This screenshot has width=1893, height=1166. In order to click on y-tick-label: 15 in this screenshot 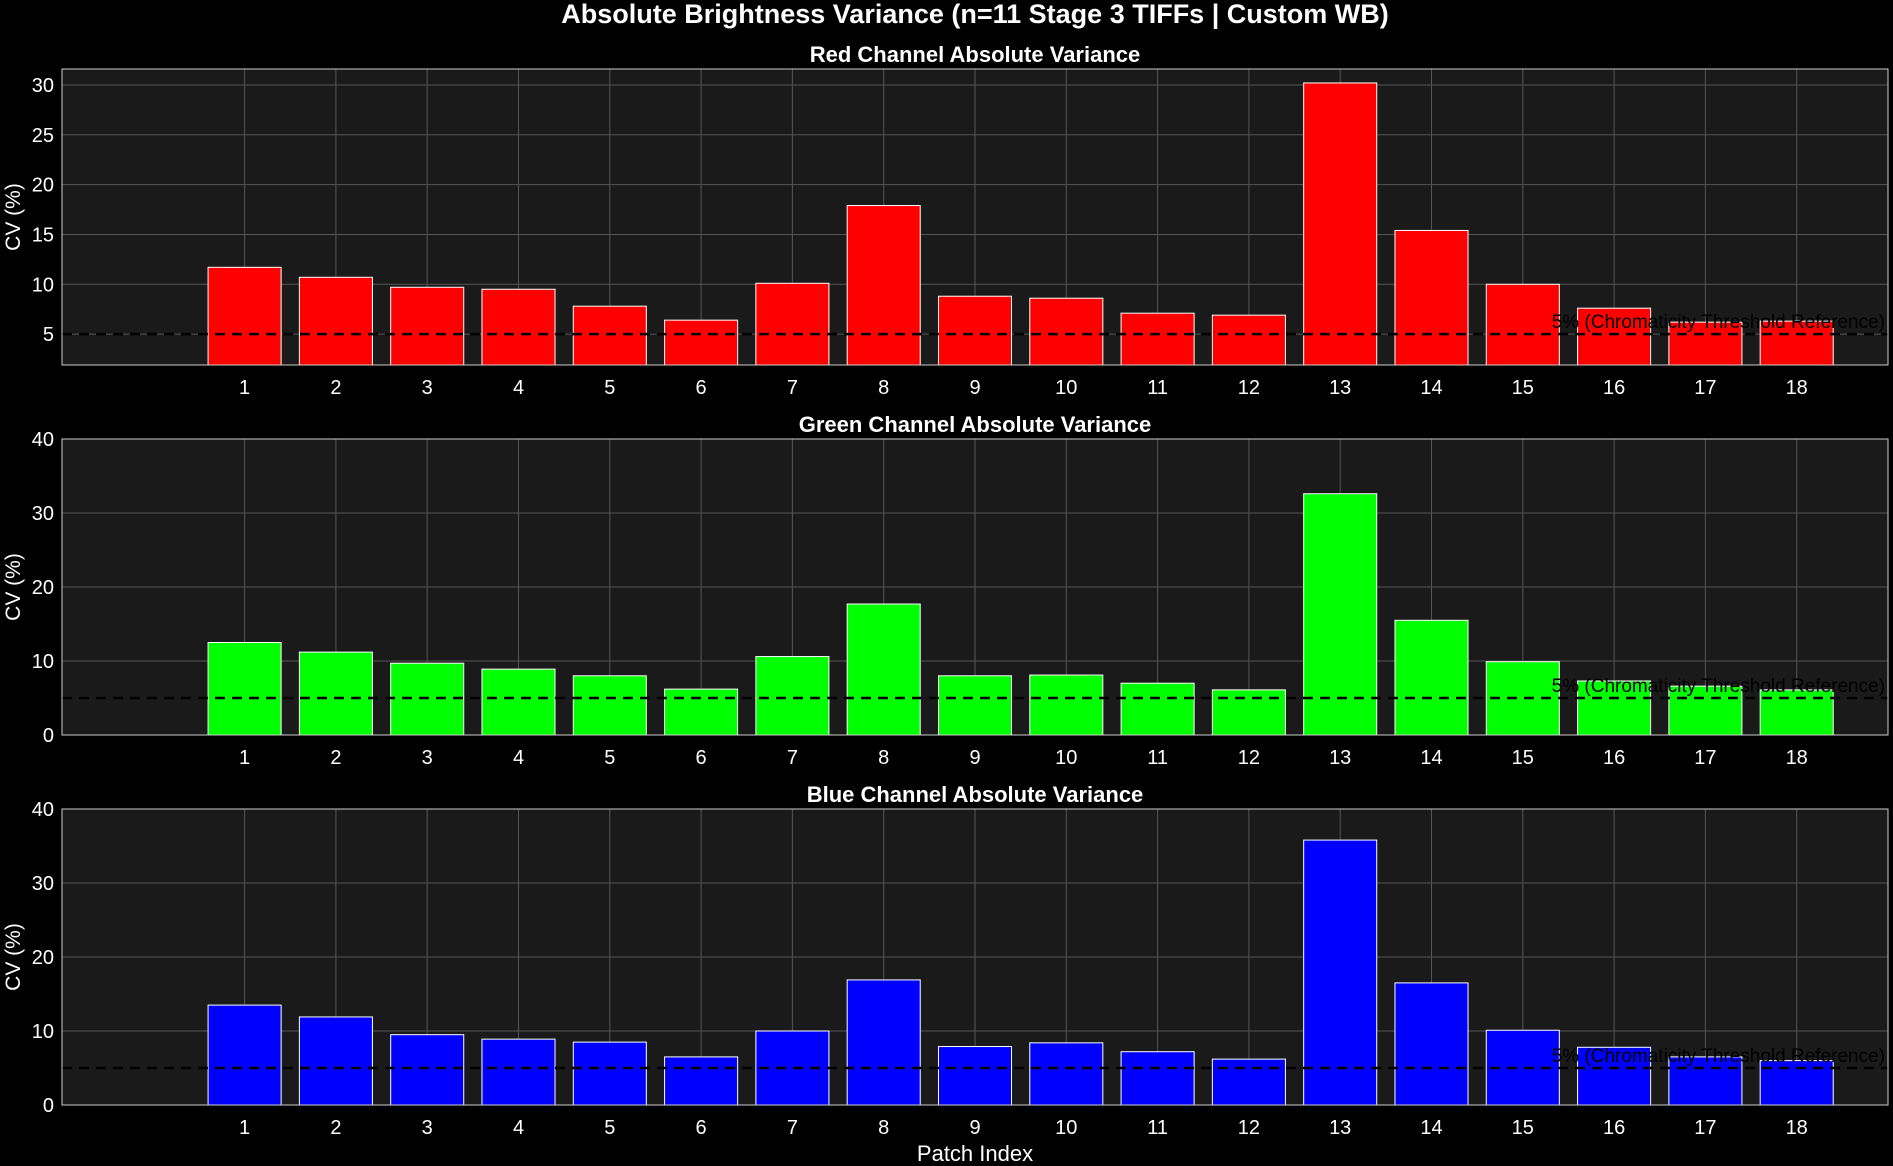, I will do `click(43, 235)`.